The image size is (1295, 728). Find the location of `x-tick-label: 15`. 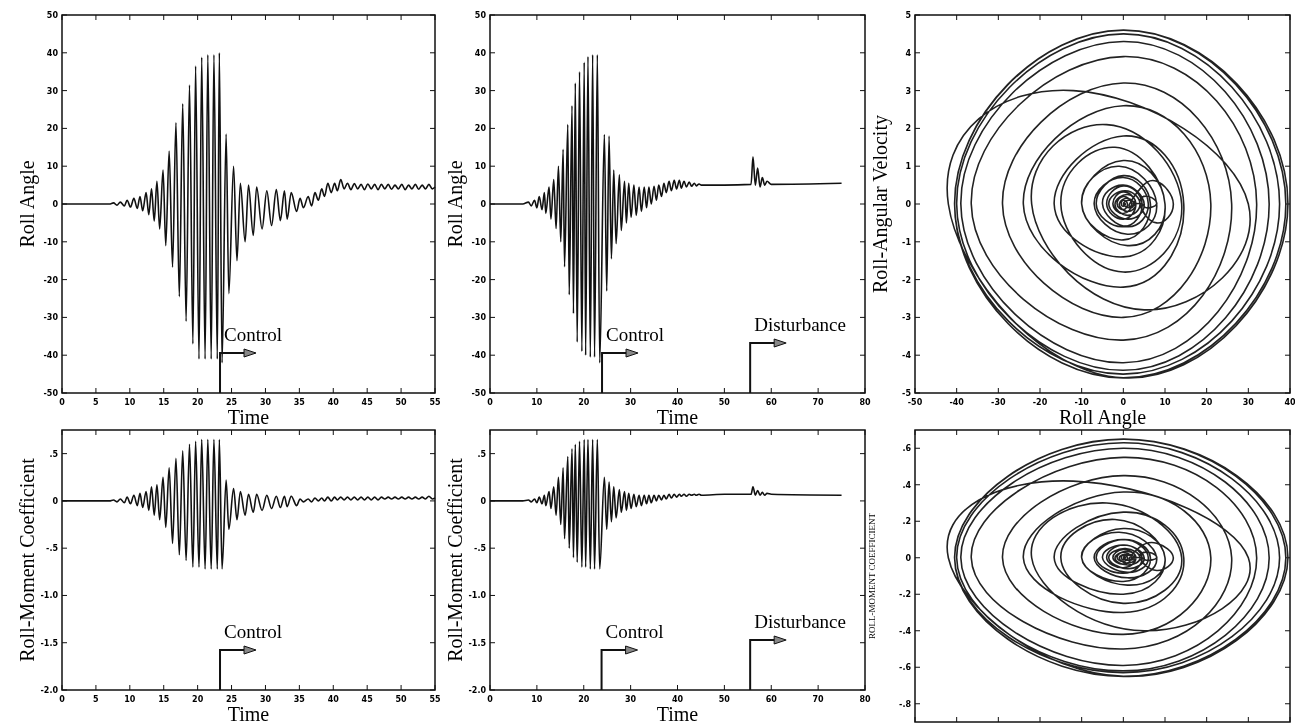

x-tick-label: 15 is located at coordinates (164, 699).